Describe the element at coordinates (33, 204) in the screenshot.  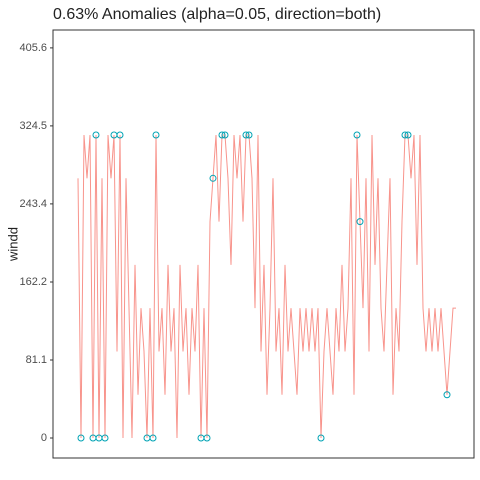
I see `y-tick-label: 243.4` at that location.